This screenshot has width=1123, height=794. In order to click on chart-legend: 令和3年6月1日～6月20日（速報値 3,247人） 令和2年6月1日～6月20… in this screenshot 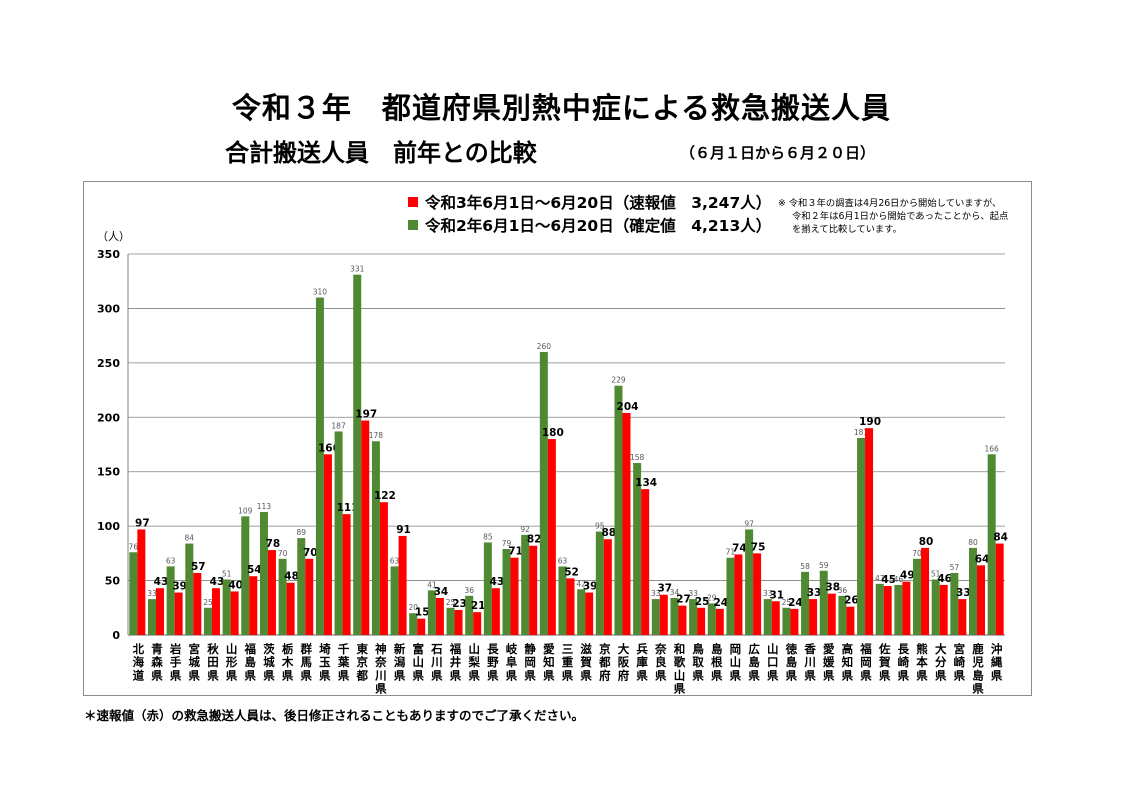, I will do `click(589, 213)`.